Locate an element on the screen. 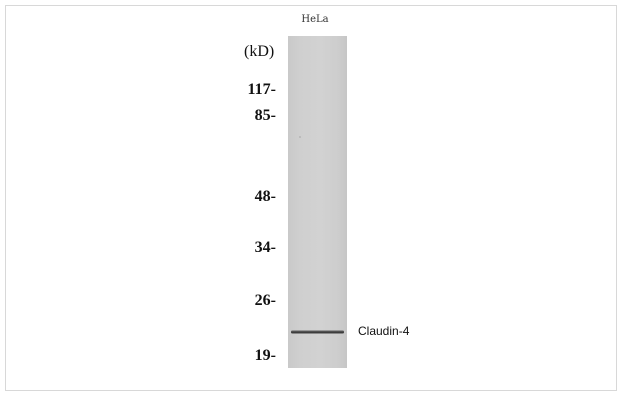 The height and width of the screenshot is (396, 623). molecular-weight-unit: (kD) is located at coordinates (259, 51).